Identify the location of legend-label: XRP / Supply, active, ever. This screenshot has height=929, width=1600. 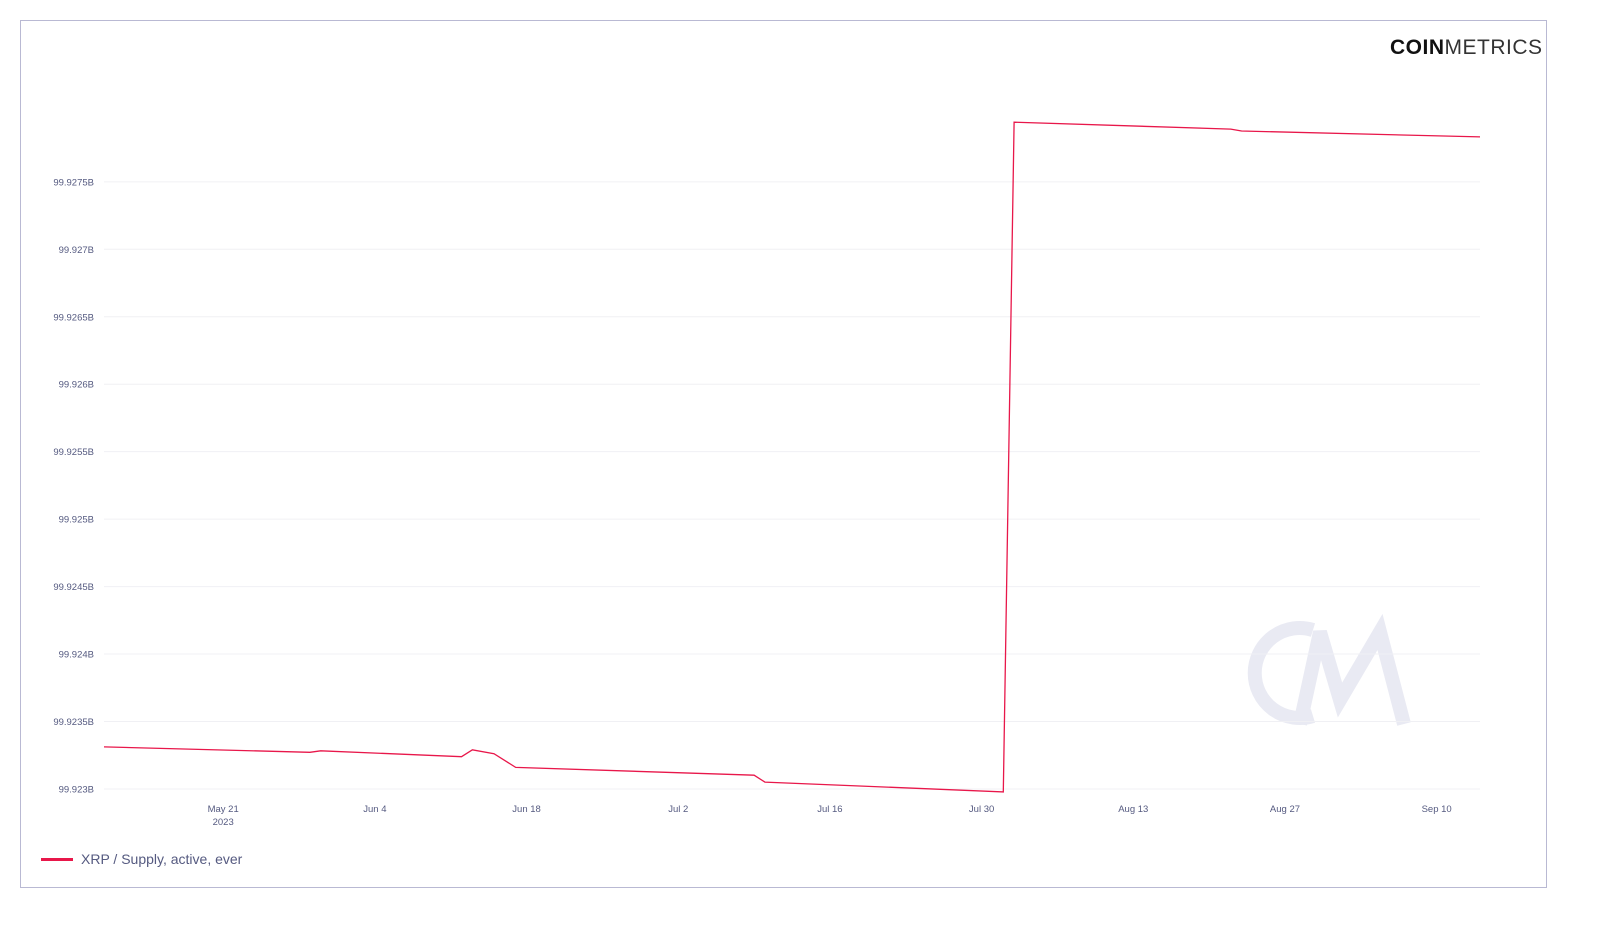
(162, 859).